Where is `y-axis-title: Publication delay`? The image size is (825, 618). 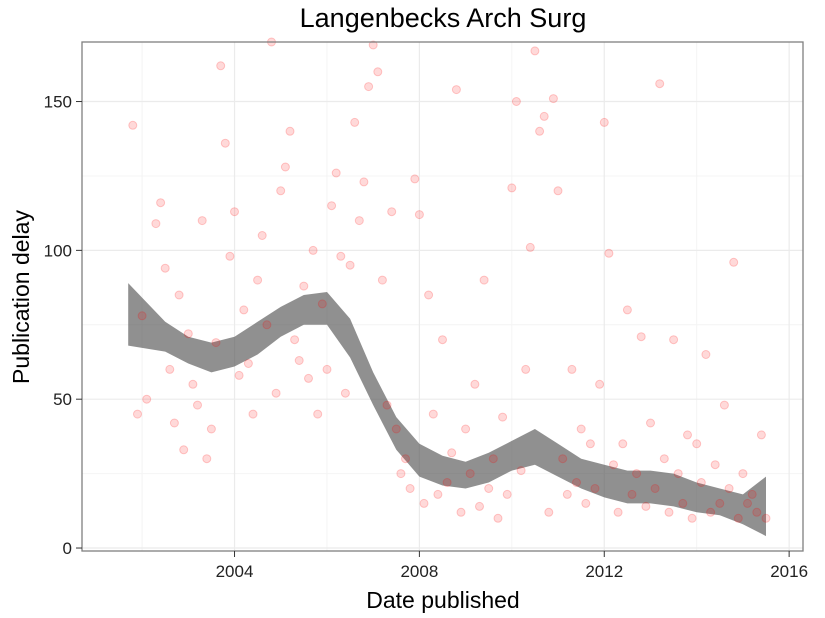
y-axis-title: Publication delay is located at coordinates (21, 297).